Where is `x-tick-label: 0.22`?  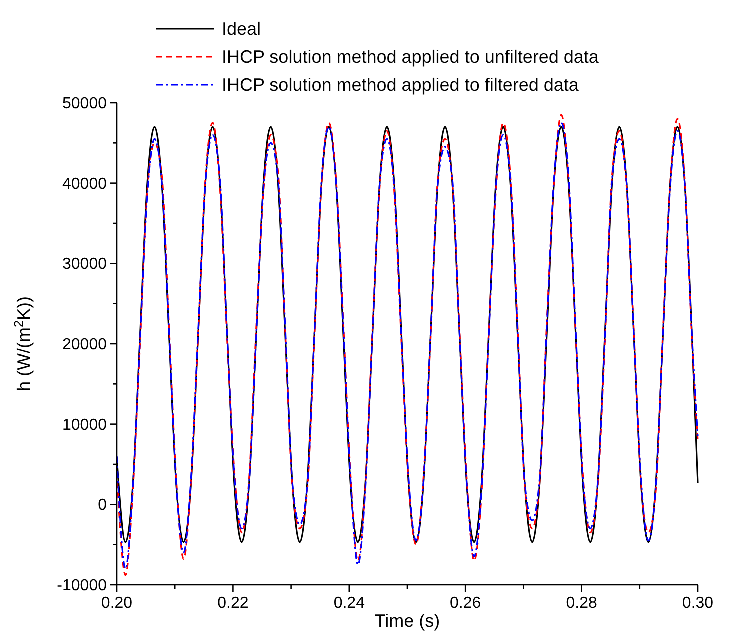
x-tick-label: 0.22 is located at coordinates (233, 603).